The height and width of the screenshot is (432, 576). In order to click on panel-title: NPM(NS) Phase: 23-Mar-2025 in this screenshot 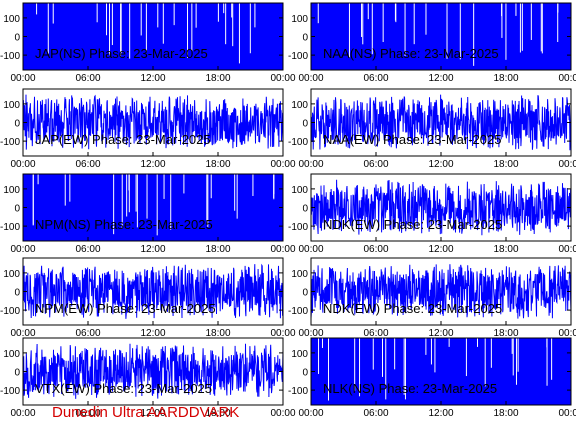, I will do `click(124, 224)`.